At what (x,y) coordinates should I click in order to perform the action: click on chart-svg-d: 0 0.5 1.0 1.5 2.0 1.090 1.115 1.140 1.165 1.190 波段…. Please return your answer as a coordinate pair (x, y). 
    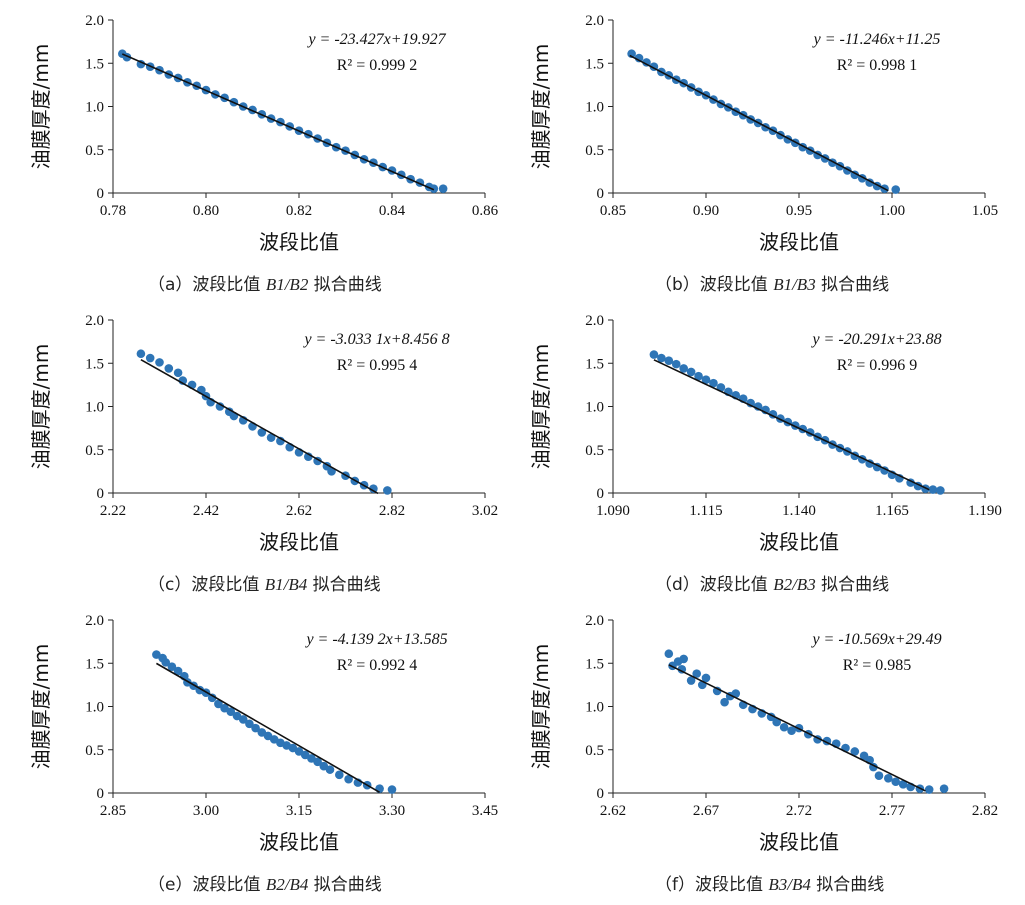
    Looking at the image, I should click on (765, 433).